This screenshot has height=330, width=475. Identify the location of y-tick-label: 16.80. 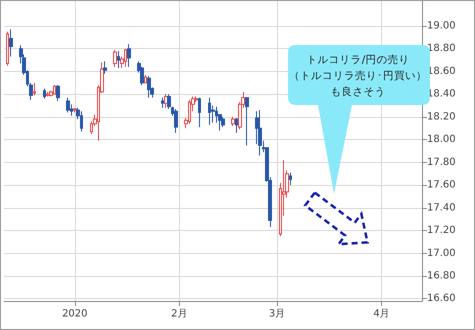
(441, 276).